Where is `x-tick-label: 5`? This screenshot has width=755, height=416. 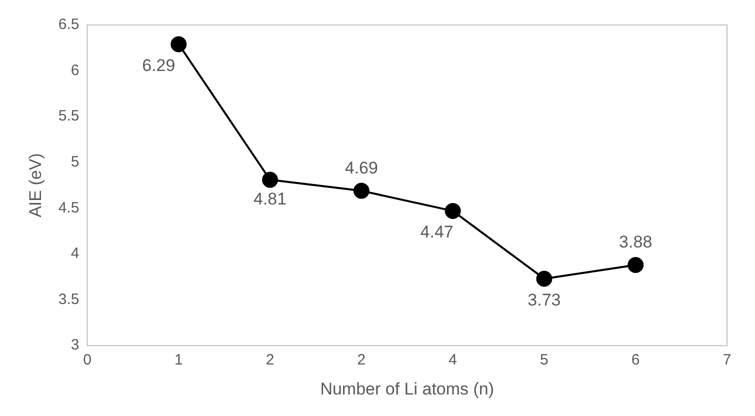 x-tick-label: 5 is located at coordinates (544, 360).